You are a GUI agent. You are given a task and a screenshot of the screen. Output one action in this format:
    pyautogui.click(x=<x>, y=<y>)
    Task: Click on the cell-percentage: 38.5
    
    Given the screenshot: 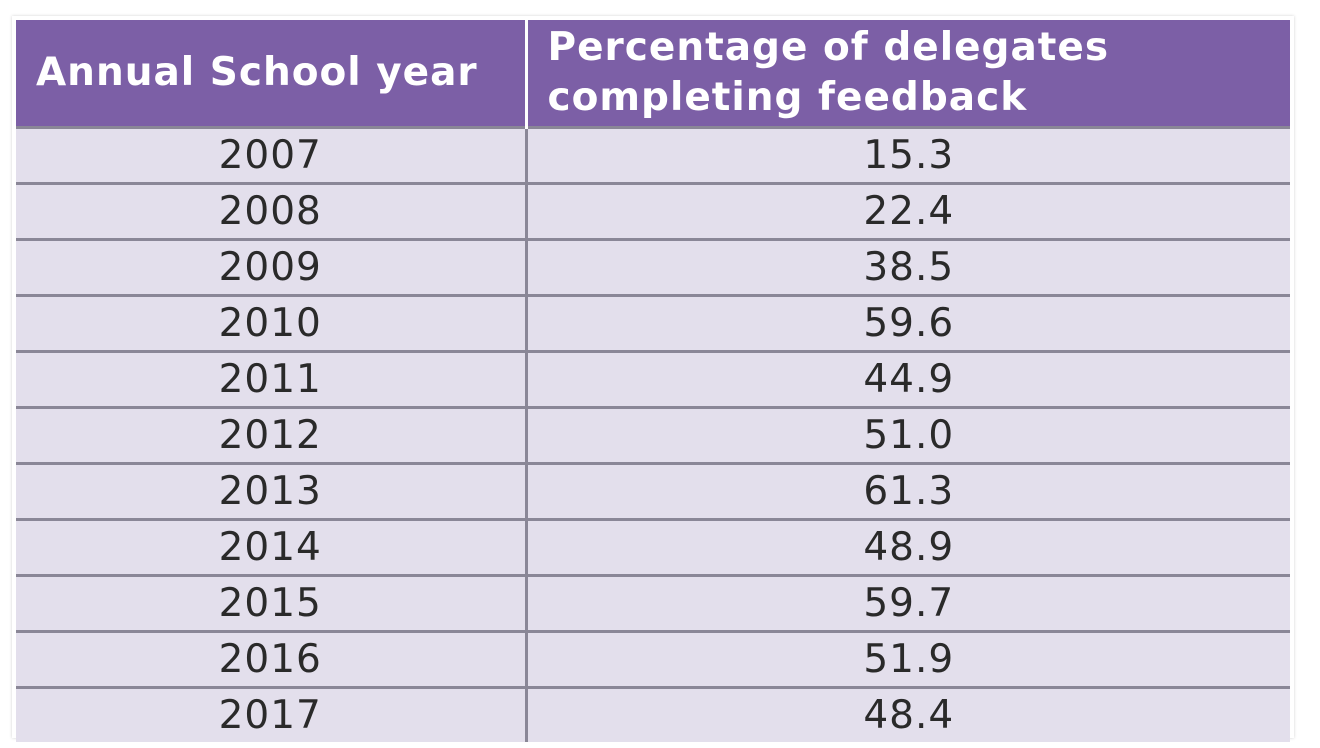 What is the action you would take?
    pyautogui.click(x=908, y=267)
    